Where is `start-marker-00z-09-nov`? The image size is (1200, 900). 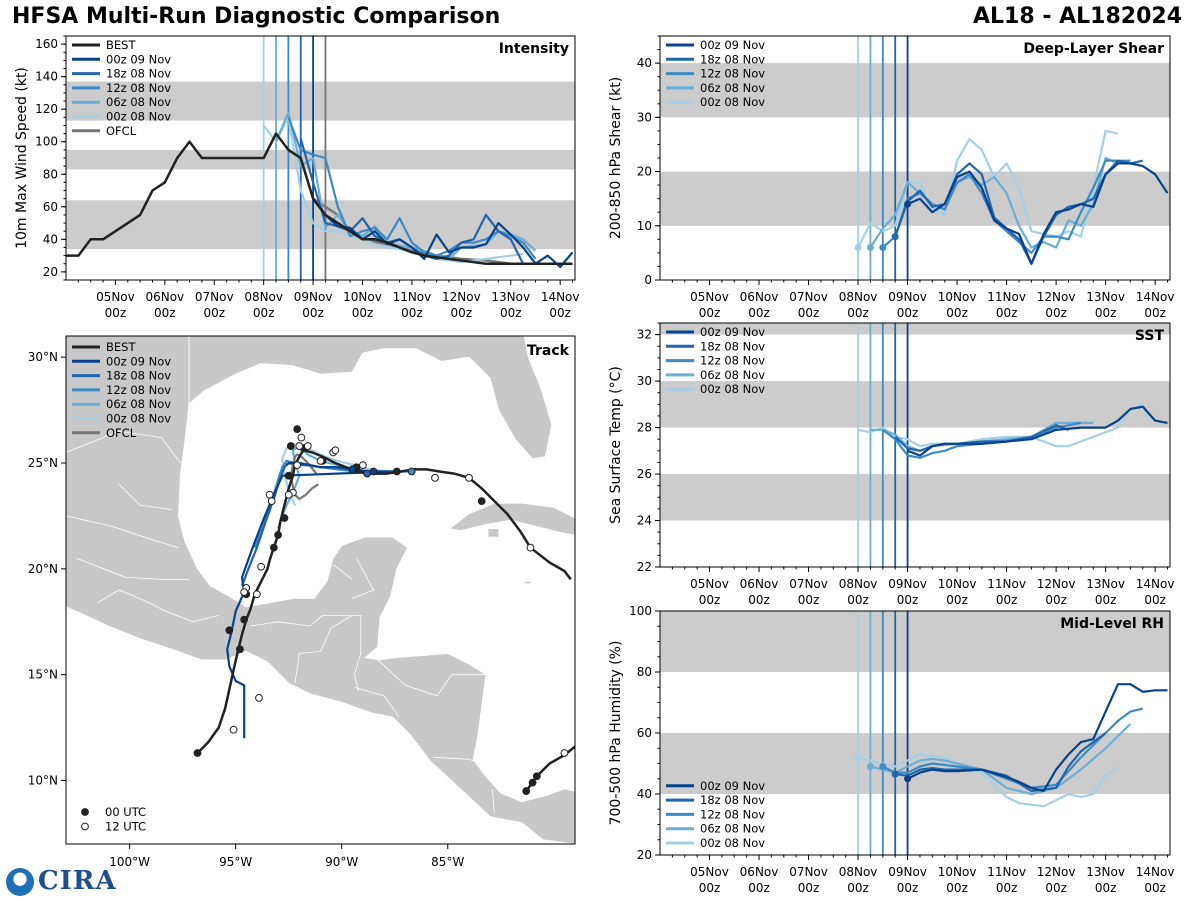
start-marker-00z-09-nov is located at coordinates (908, 779).